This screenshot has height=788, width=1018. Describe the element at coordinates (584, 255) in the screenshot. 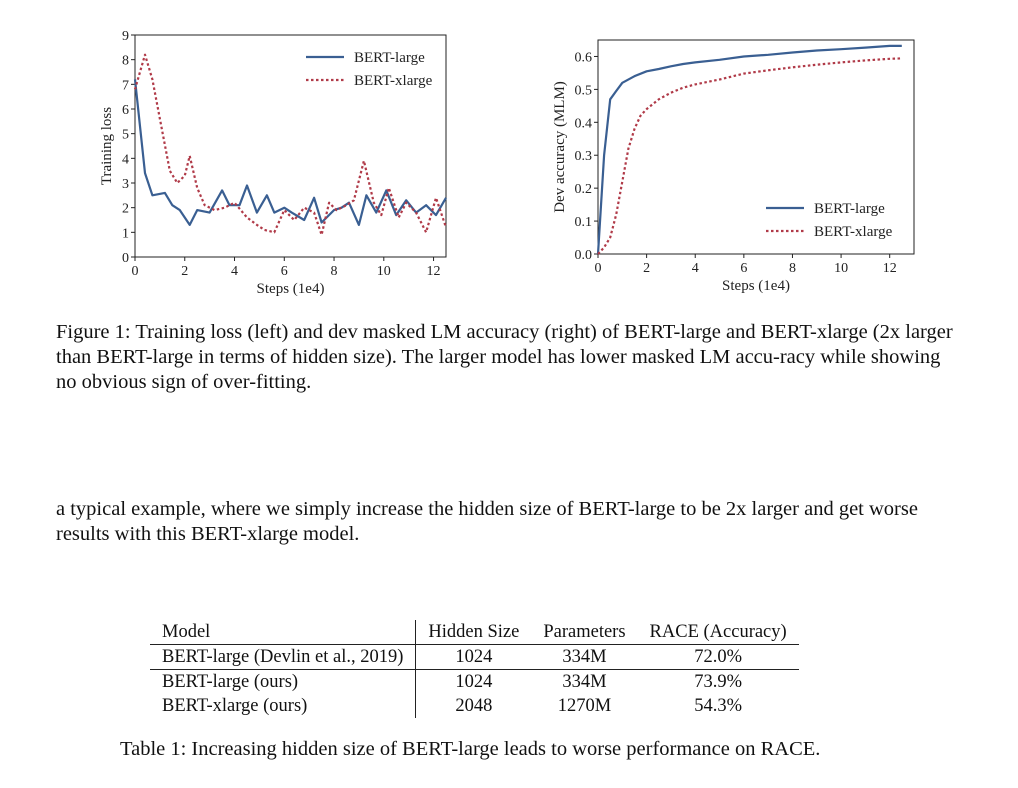

I see `y-tick-label: 0.0` at that location.